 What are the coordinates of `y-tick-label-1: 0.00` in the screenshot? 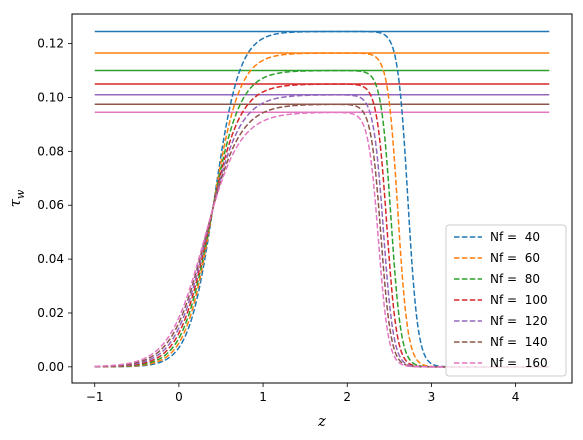 It's located at (50, 367).